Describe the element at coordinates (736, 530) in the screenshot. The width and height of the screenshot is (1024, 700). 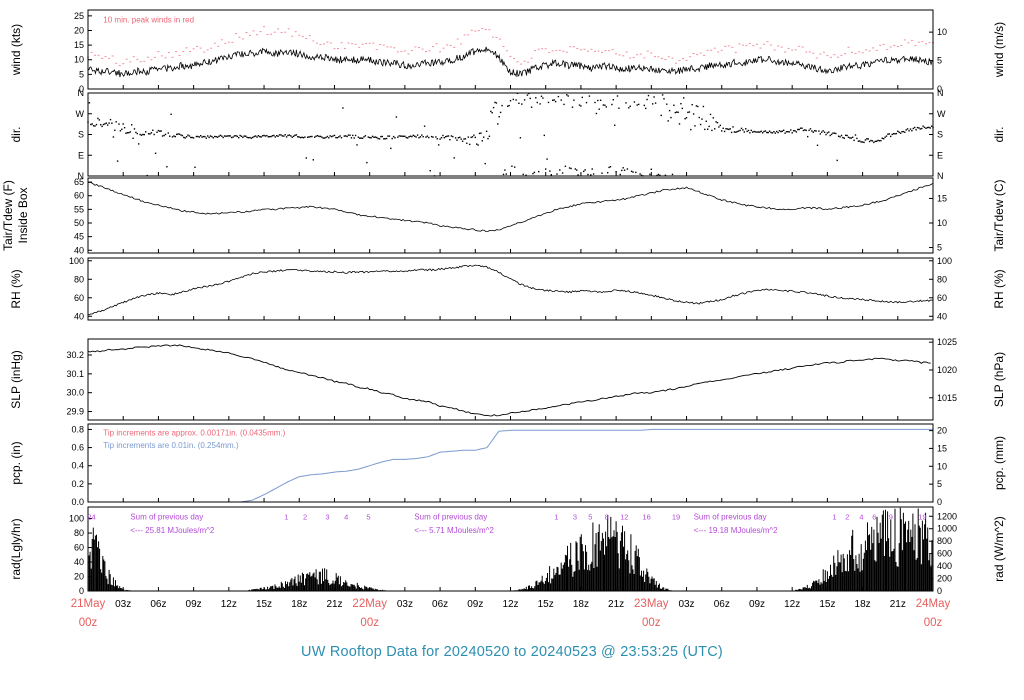
I see `annotation: <--- 19.18 MJoules/m^2` at that location.